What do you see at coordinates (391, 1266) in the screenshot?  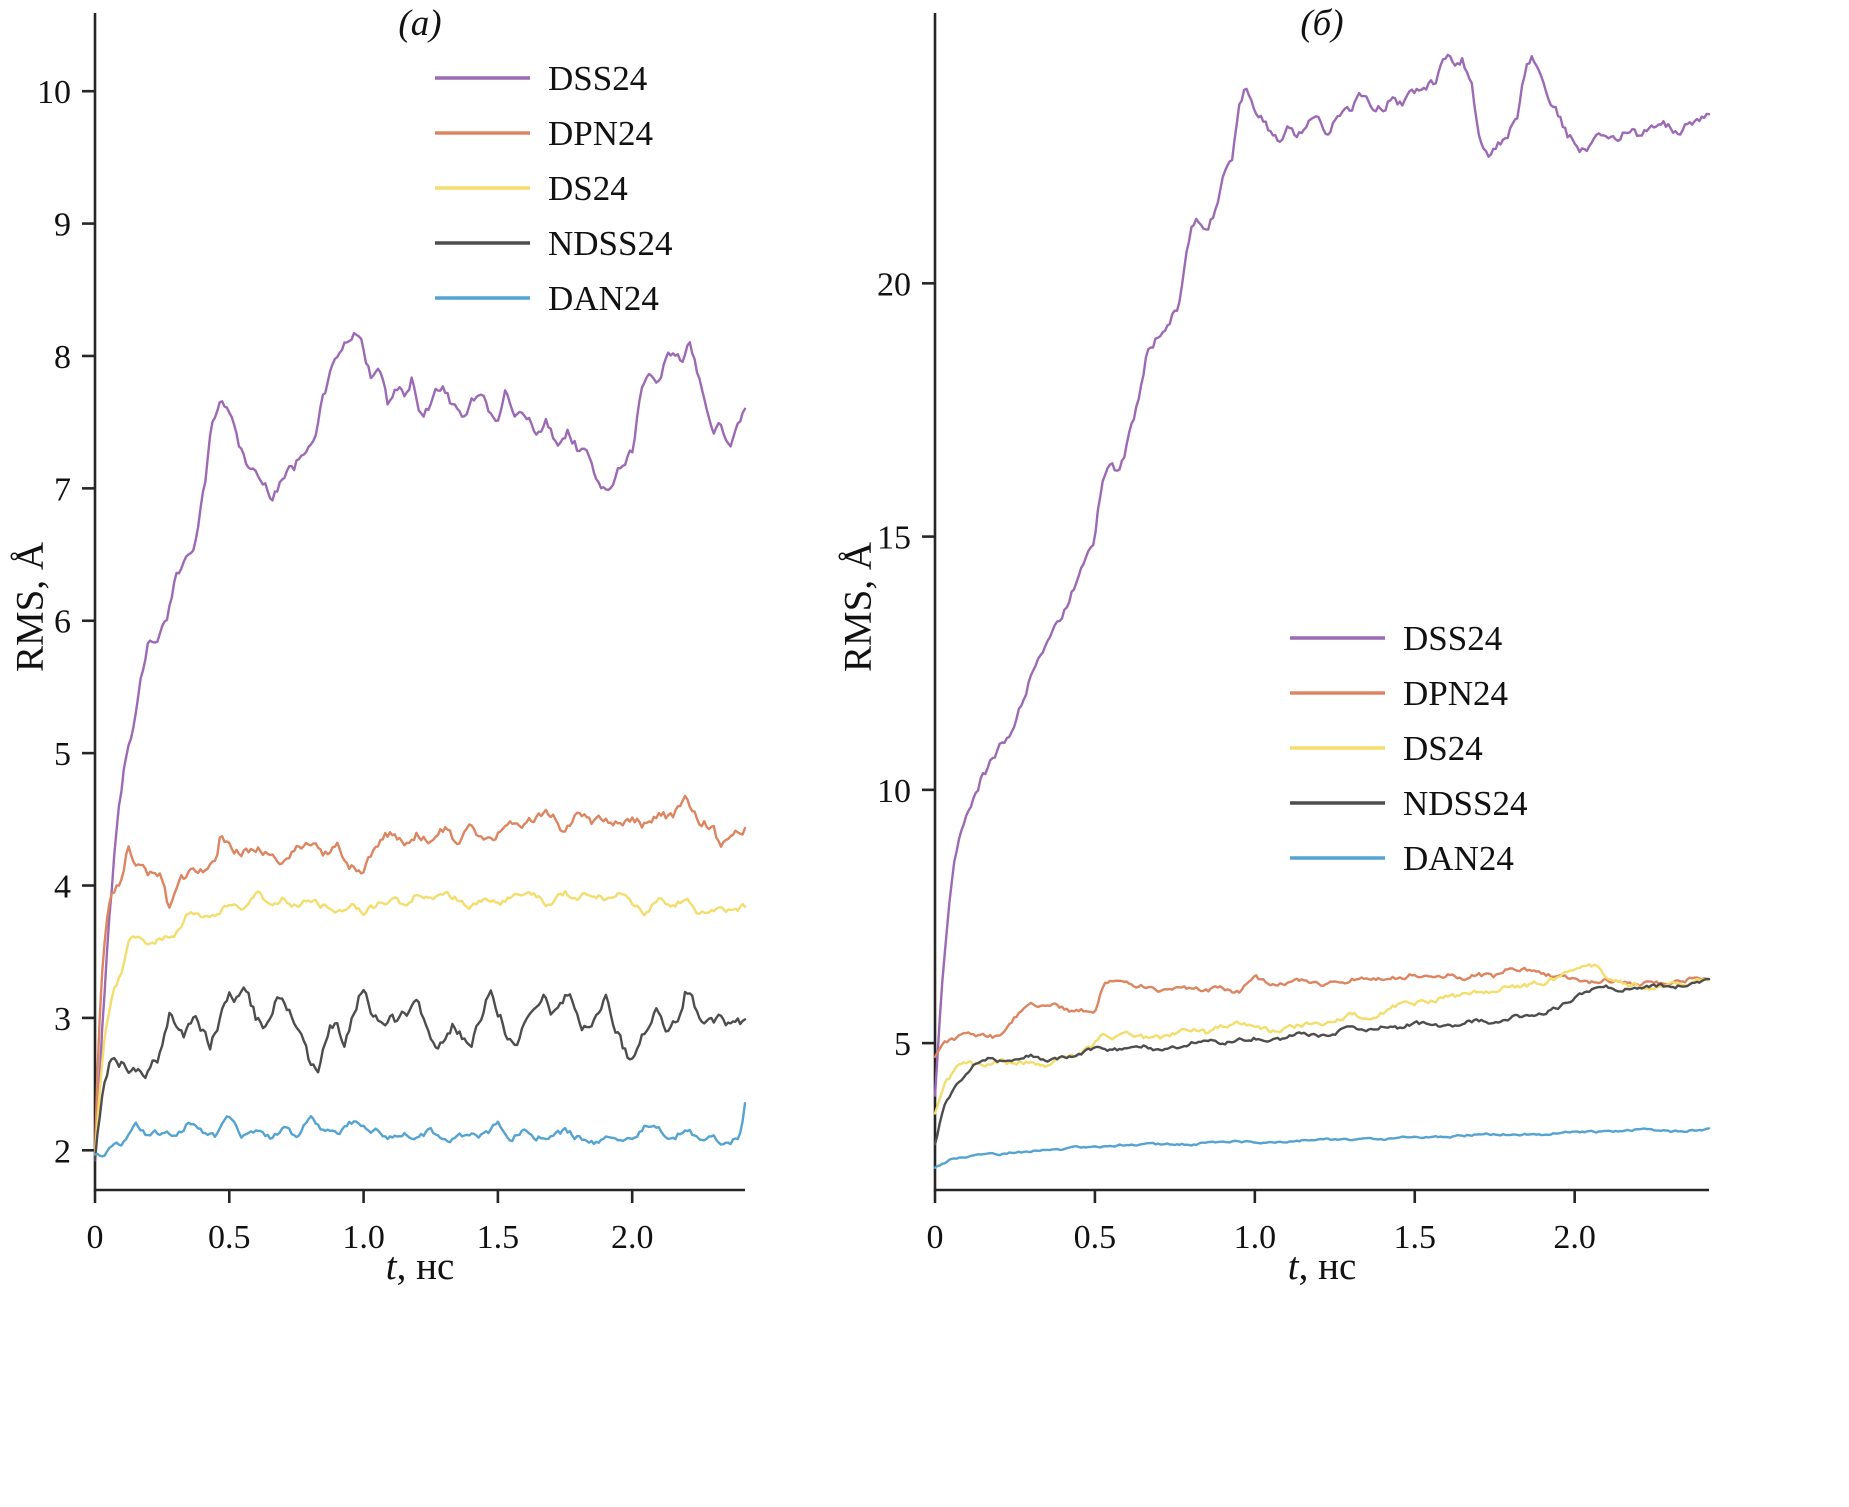 I see `x-axis-variable-a: t` at bounding box center [391, 1266].